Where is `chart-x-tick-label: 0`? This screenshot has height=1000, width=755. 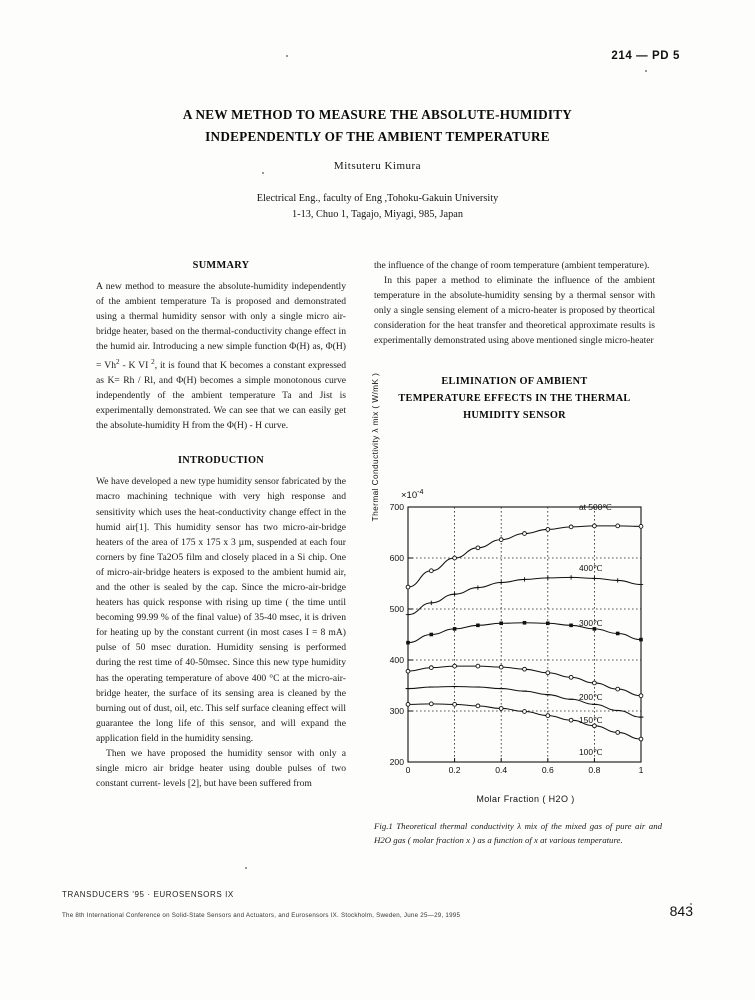
chart-x-tick-label: 0 is located at coordinates (408, 770).